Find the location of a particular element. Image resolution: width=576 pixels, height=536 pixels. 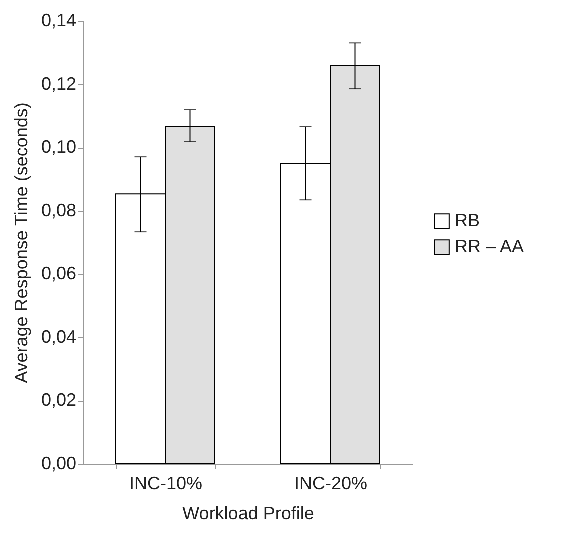

y-tick-label: 0,04 is located at coordinates (58, 336).